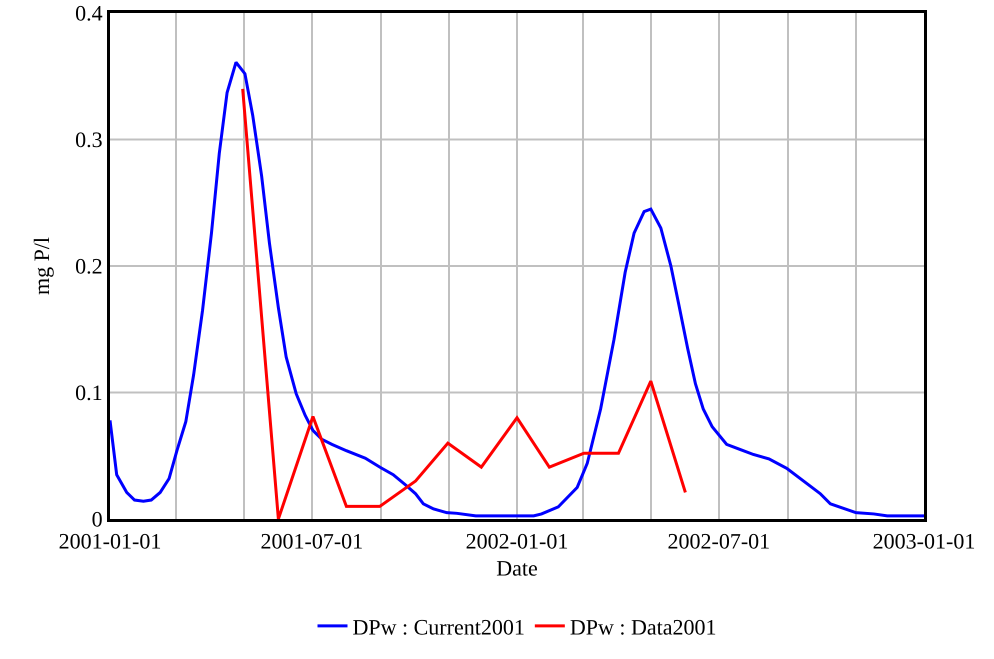 This screenshot has height=659, width=994. I want to click on x-tick-label: 2001-07-01, so click(312, 541).